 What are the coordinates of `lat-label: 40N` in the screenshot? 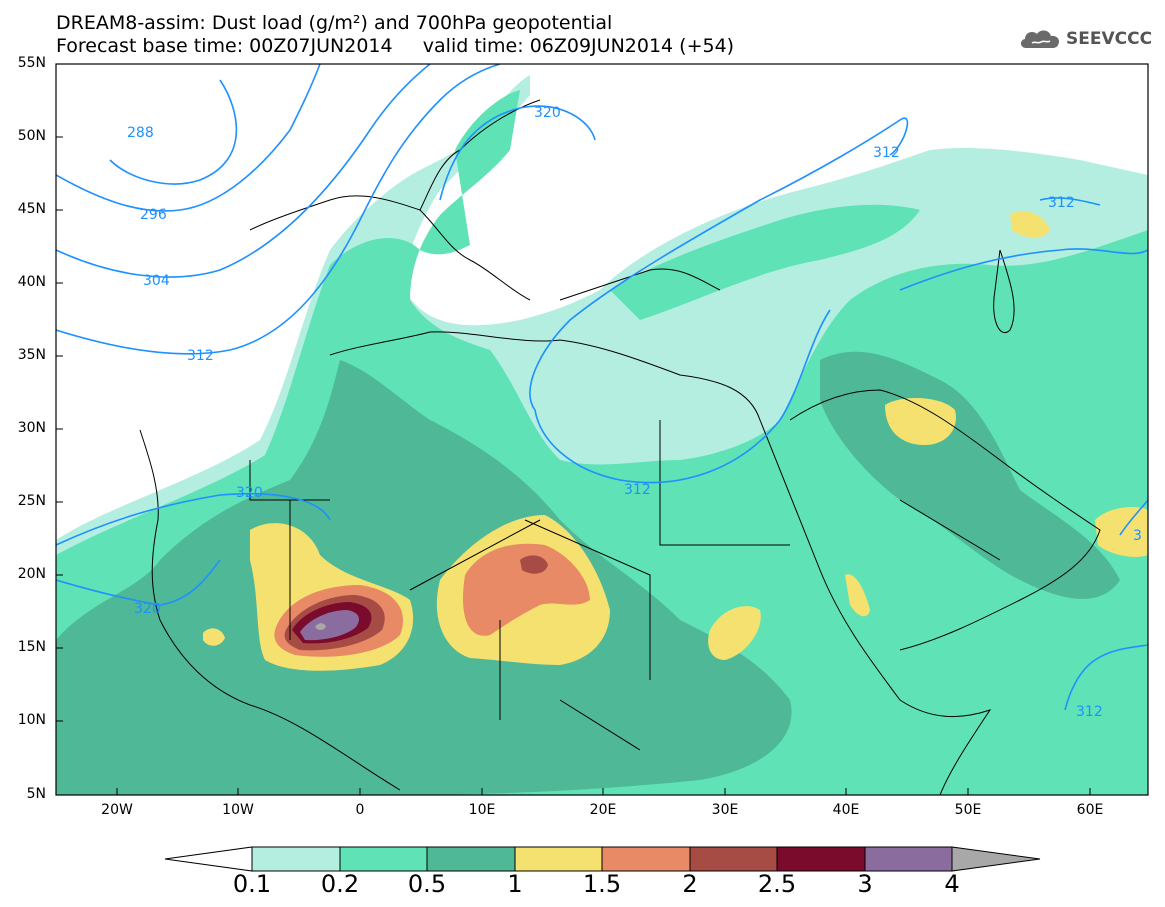 It's located at (31, 282).